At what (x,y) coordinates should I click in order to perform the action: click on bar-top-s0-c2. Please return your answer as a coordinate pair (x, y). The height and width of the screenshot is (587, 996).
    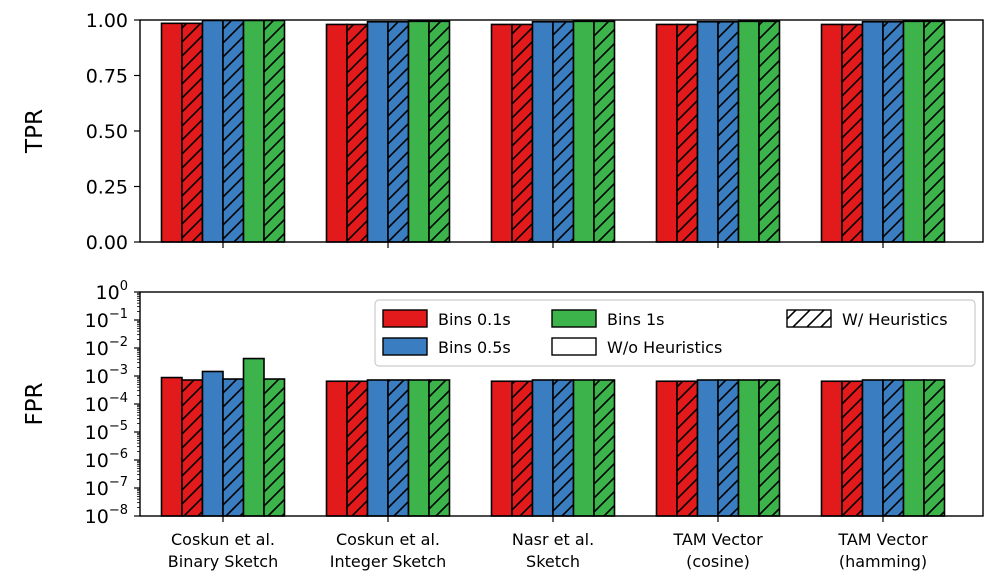
    Looking at the image, I should click on (501, 133).